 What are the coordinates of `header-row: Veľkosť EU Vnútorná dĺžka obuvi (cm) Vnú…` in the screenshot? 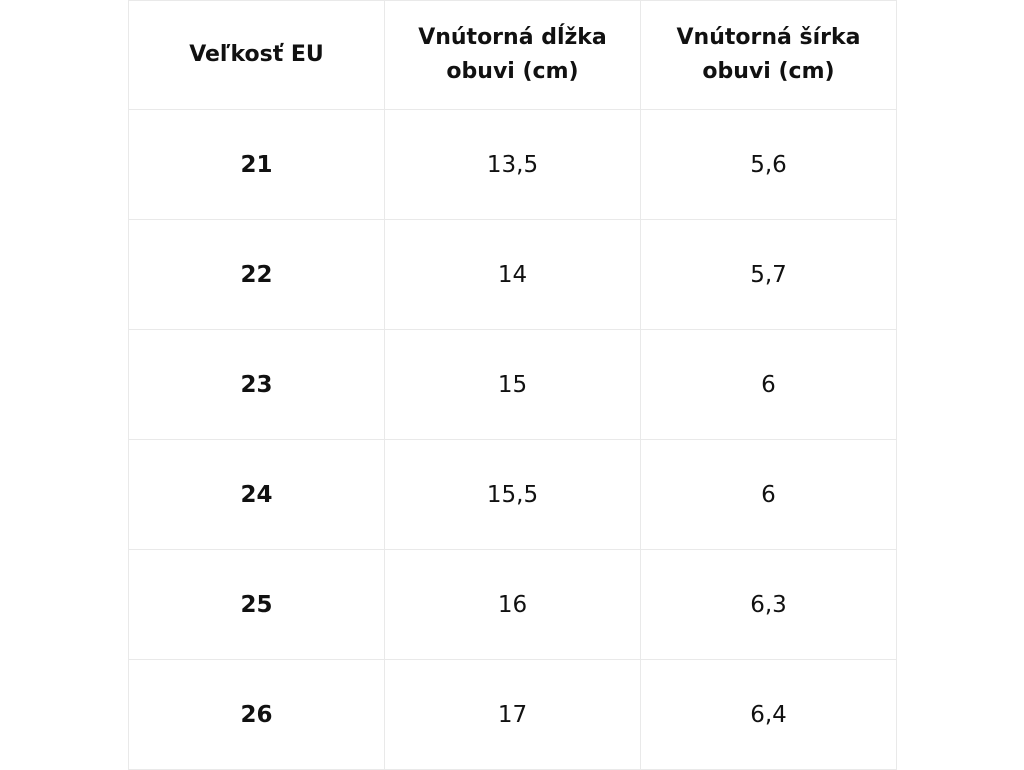 It's located at (512, 55).